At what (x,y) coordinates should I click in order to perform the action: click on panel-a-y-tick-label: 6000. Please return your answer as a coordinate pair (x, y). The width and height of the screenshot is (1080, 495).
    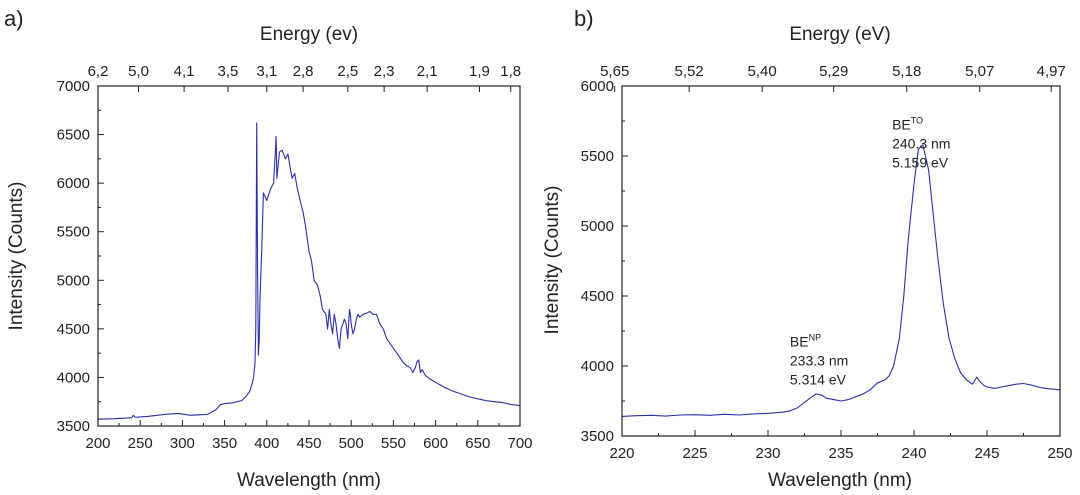
    Looking at the image, I should click on (73, 183).